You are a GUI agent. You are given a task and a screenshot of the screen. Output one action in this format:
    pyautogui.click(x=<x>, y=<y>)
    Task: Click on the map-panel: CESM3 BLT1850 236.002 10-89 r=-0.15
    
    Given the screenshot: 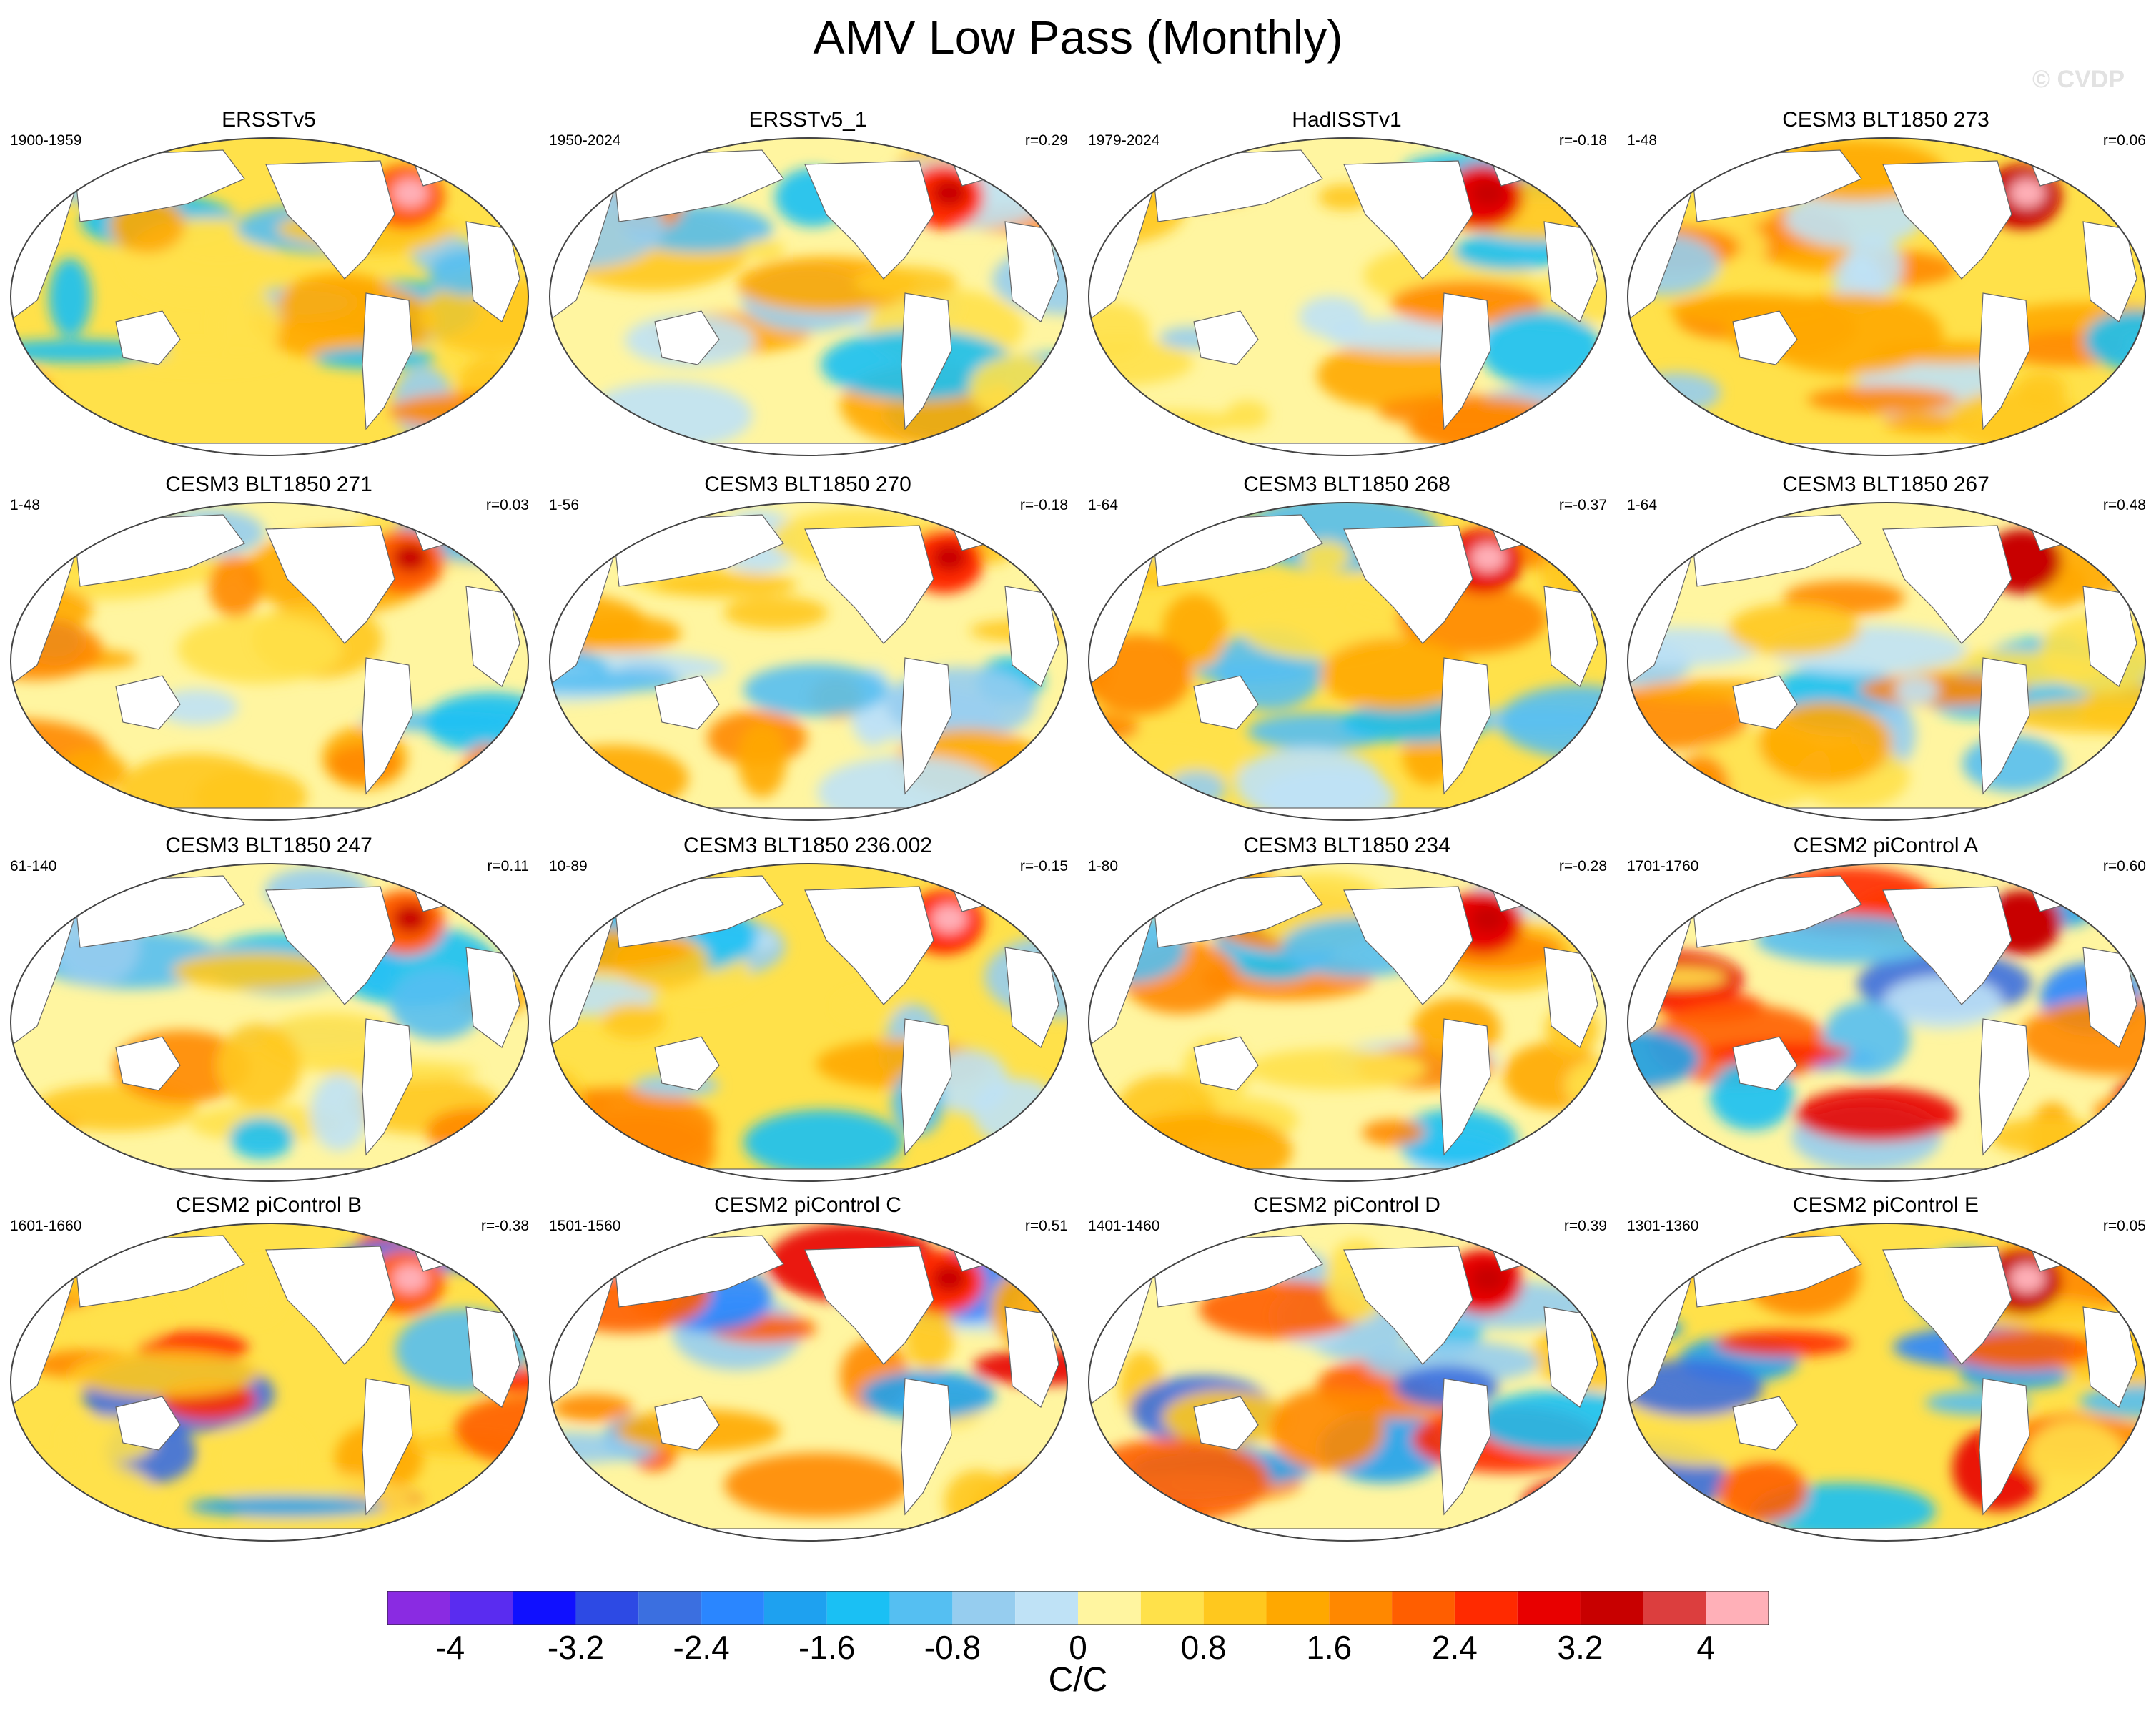 What is the action you would take?
    pyautogui.click(x=808, y=1012)
    